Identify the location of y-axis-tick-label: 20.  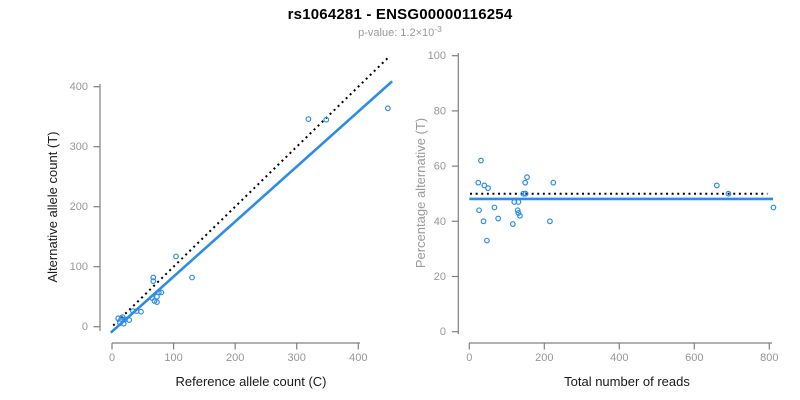
(440, 277).